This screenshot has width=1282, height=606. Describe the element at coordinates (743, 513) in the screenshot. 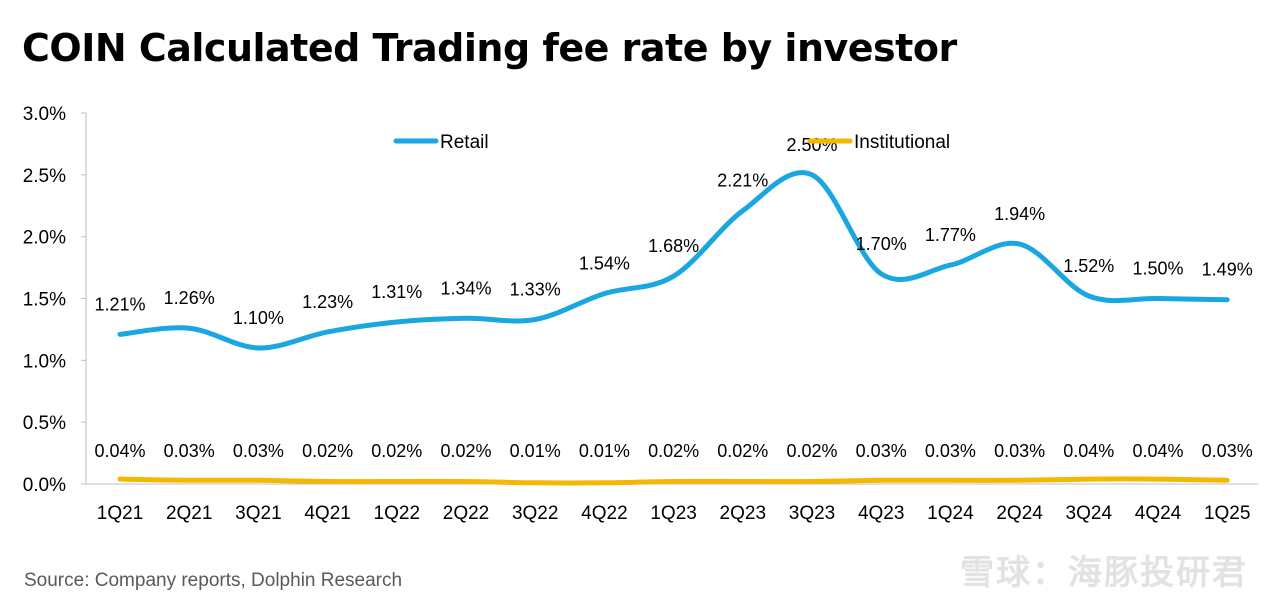

I see `x-tick-label: 2Q23` at that location.